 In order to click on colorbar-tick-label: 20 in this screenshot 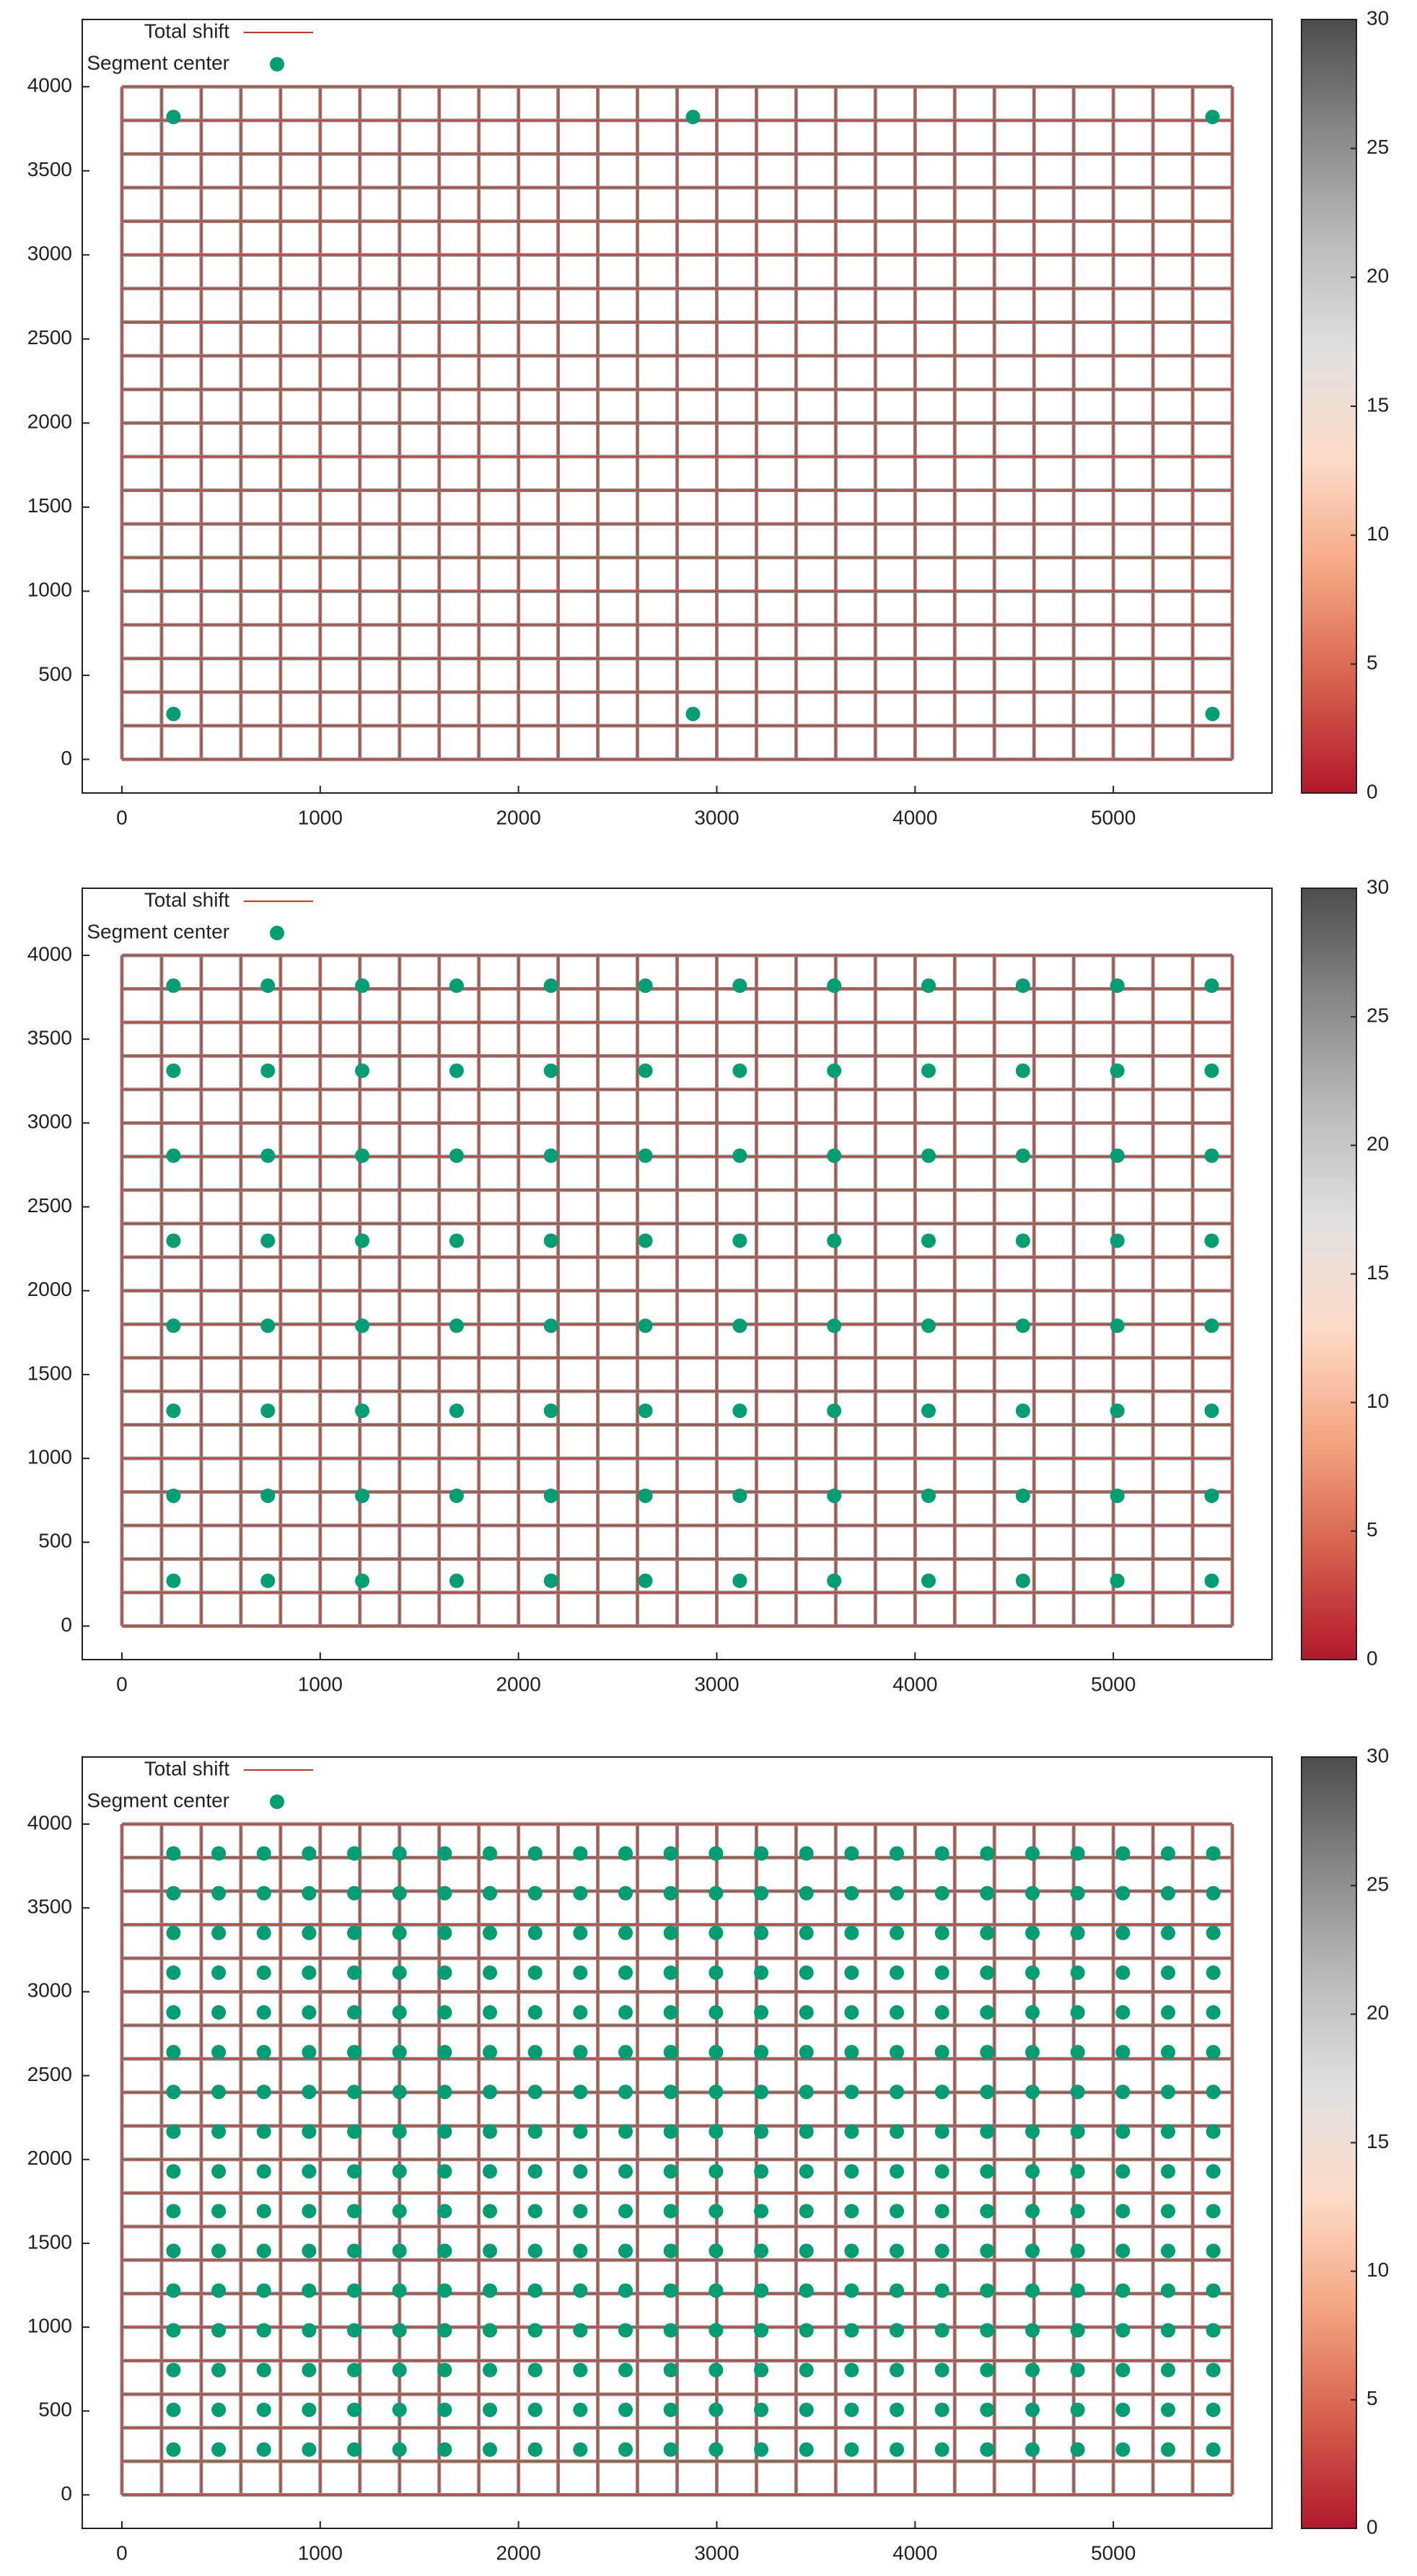, I will do `click(1378, 2013)`.